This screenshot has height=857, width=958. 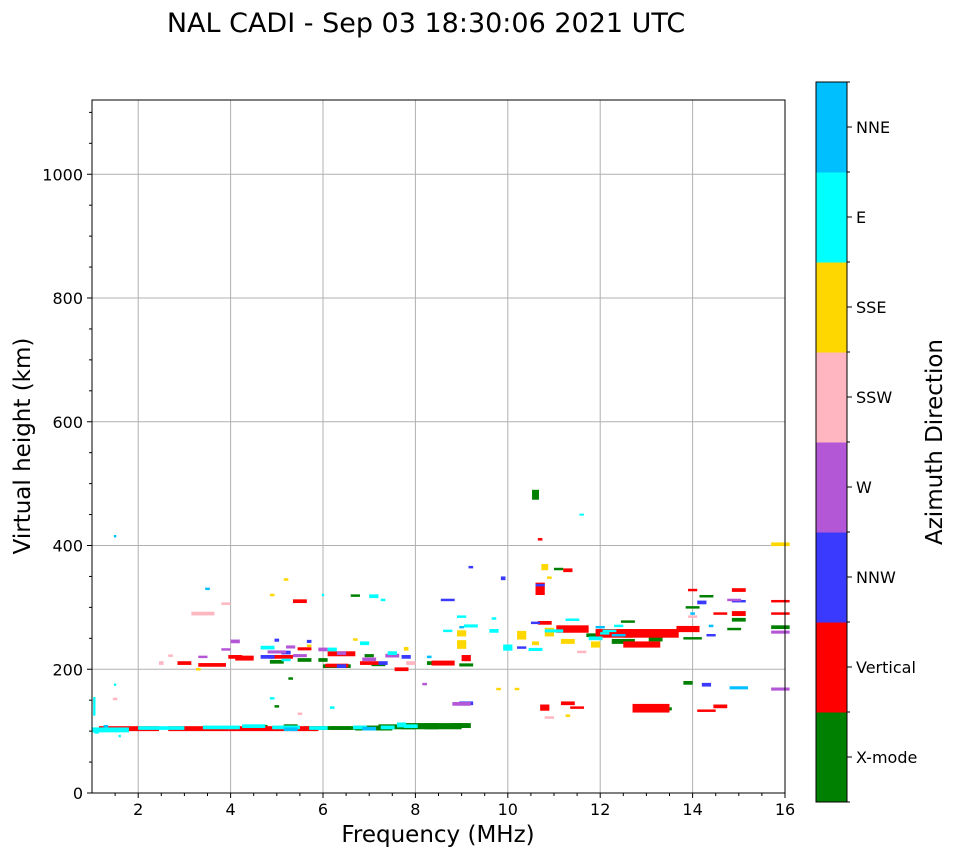 What do you see at coordinates (785, 809) in the screenshot?
I see `x-tick-label: 16` at bounding box center [785, 809].